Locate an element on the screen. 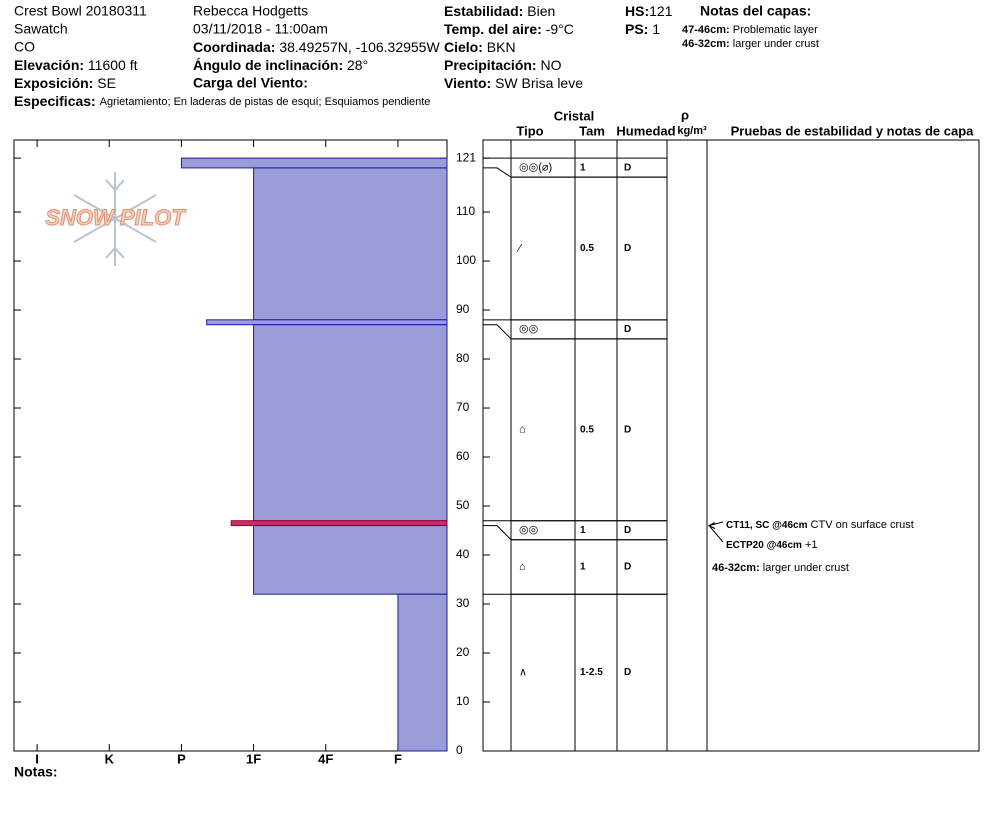 Image resolution: width=994 pixels, height=840 pixels. observer: Rebecca Hodgetts is located at coordinates (250, 11).